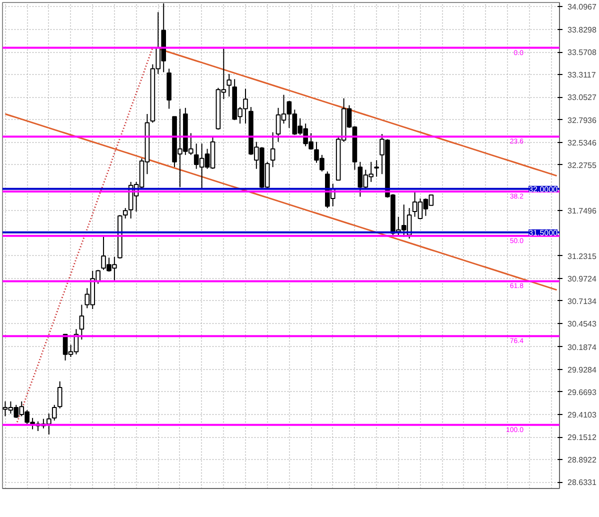 The image size is (599, 517). What do you see at coordinates (582, 392) in the screenshot?
I see `y-tick-label: 29.6693` at bounding box center [582, 392].